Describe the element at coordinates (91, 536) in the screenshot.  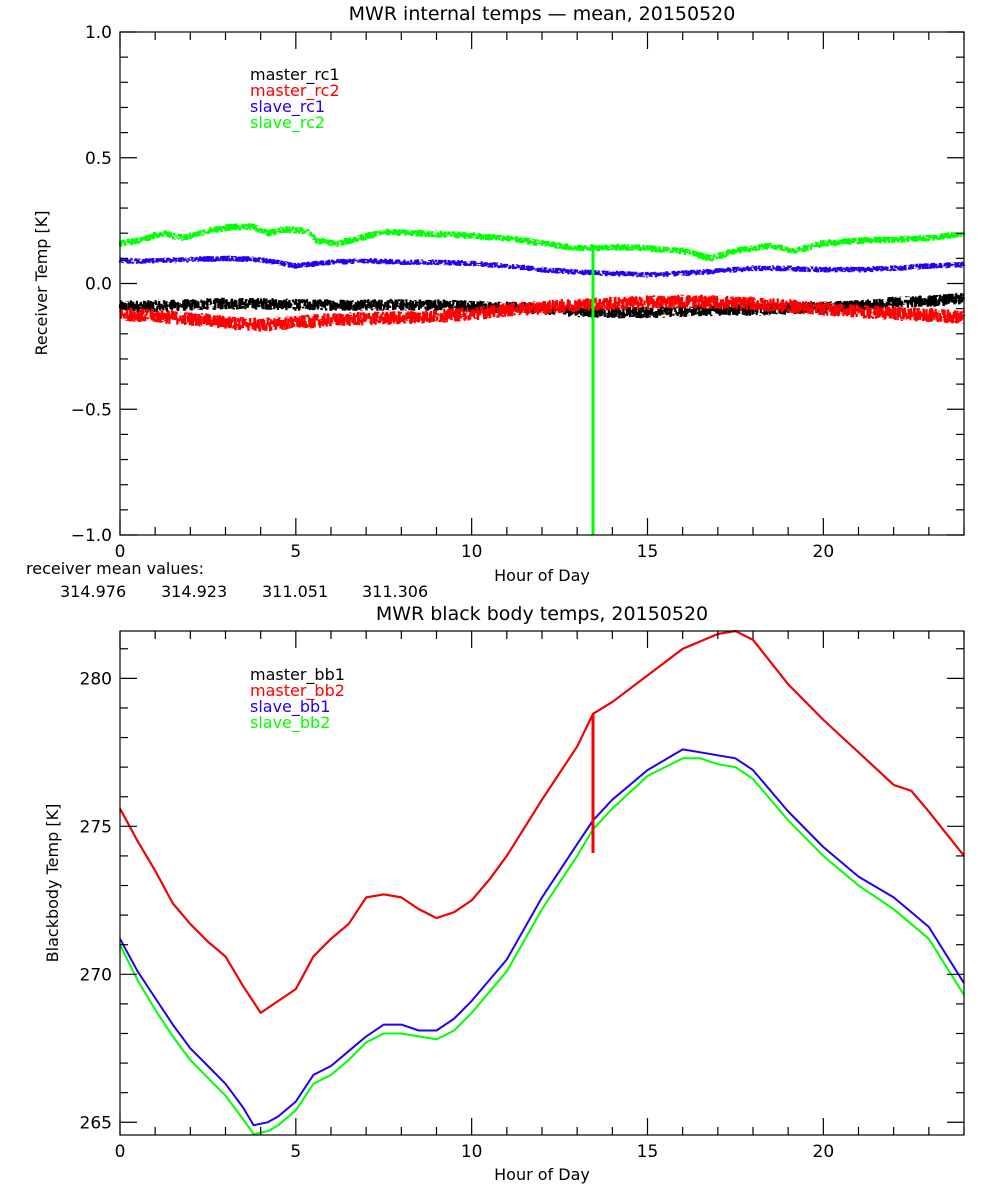
I see `y-tick-label: −1.0` at that location.